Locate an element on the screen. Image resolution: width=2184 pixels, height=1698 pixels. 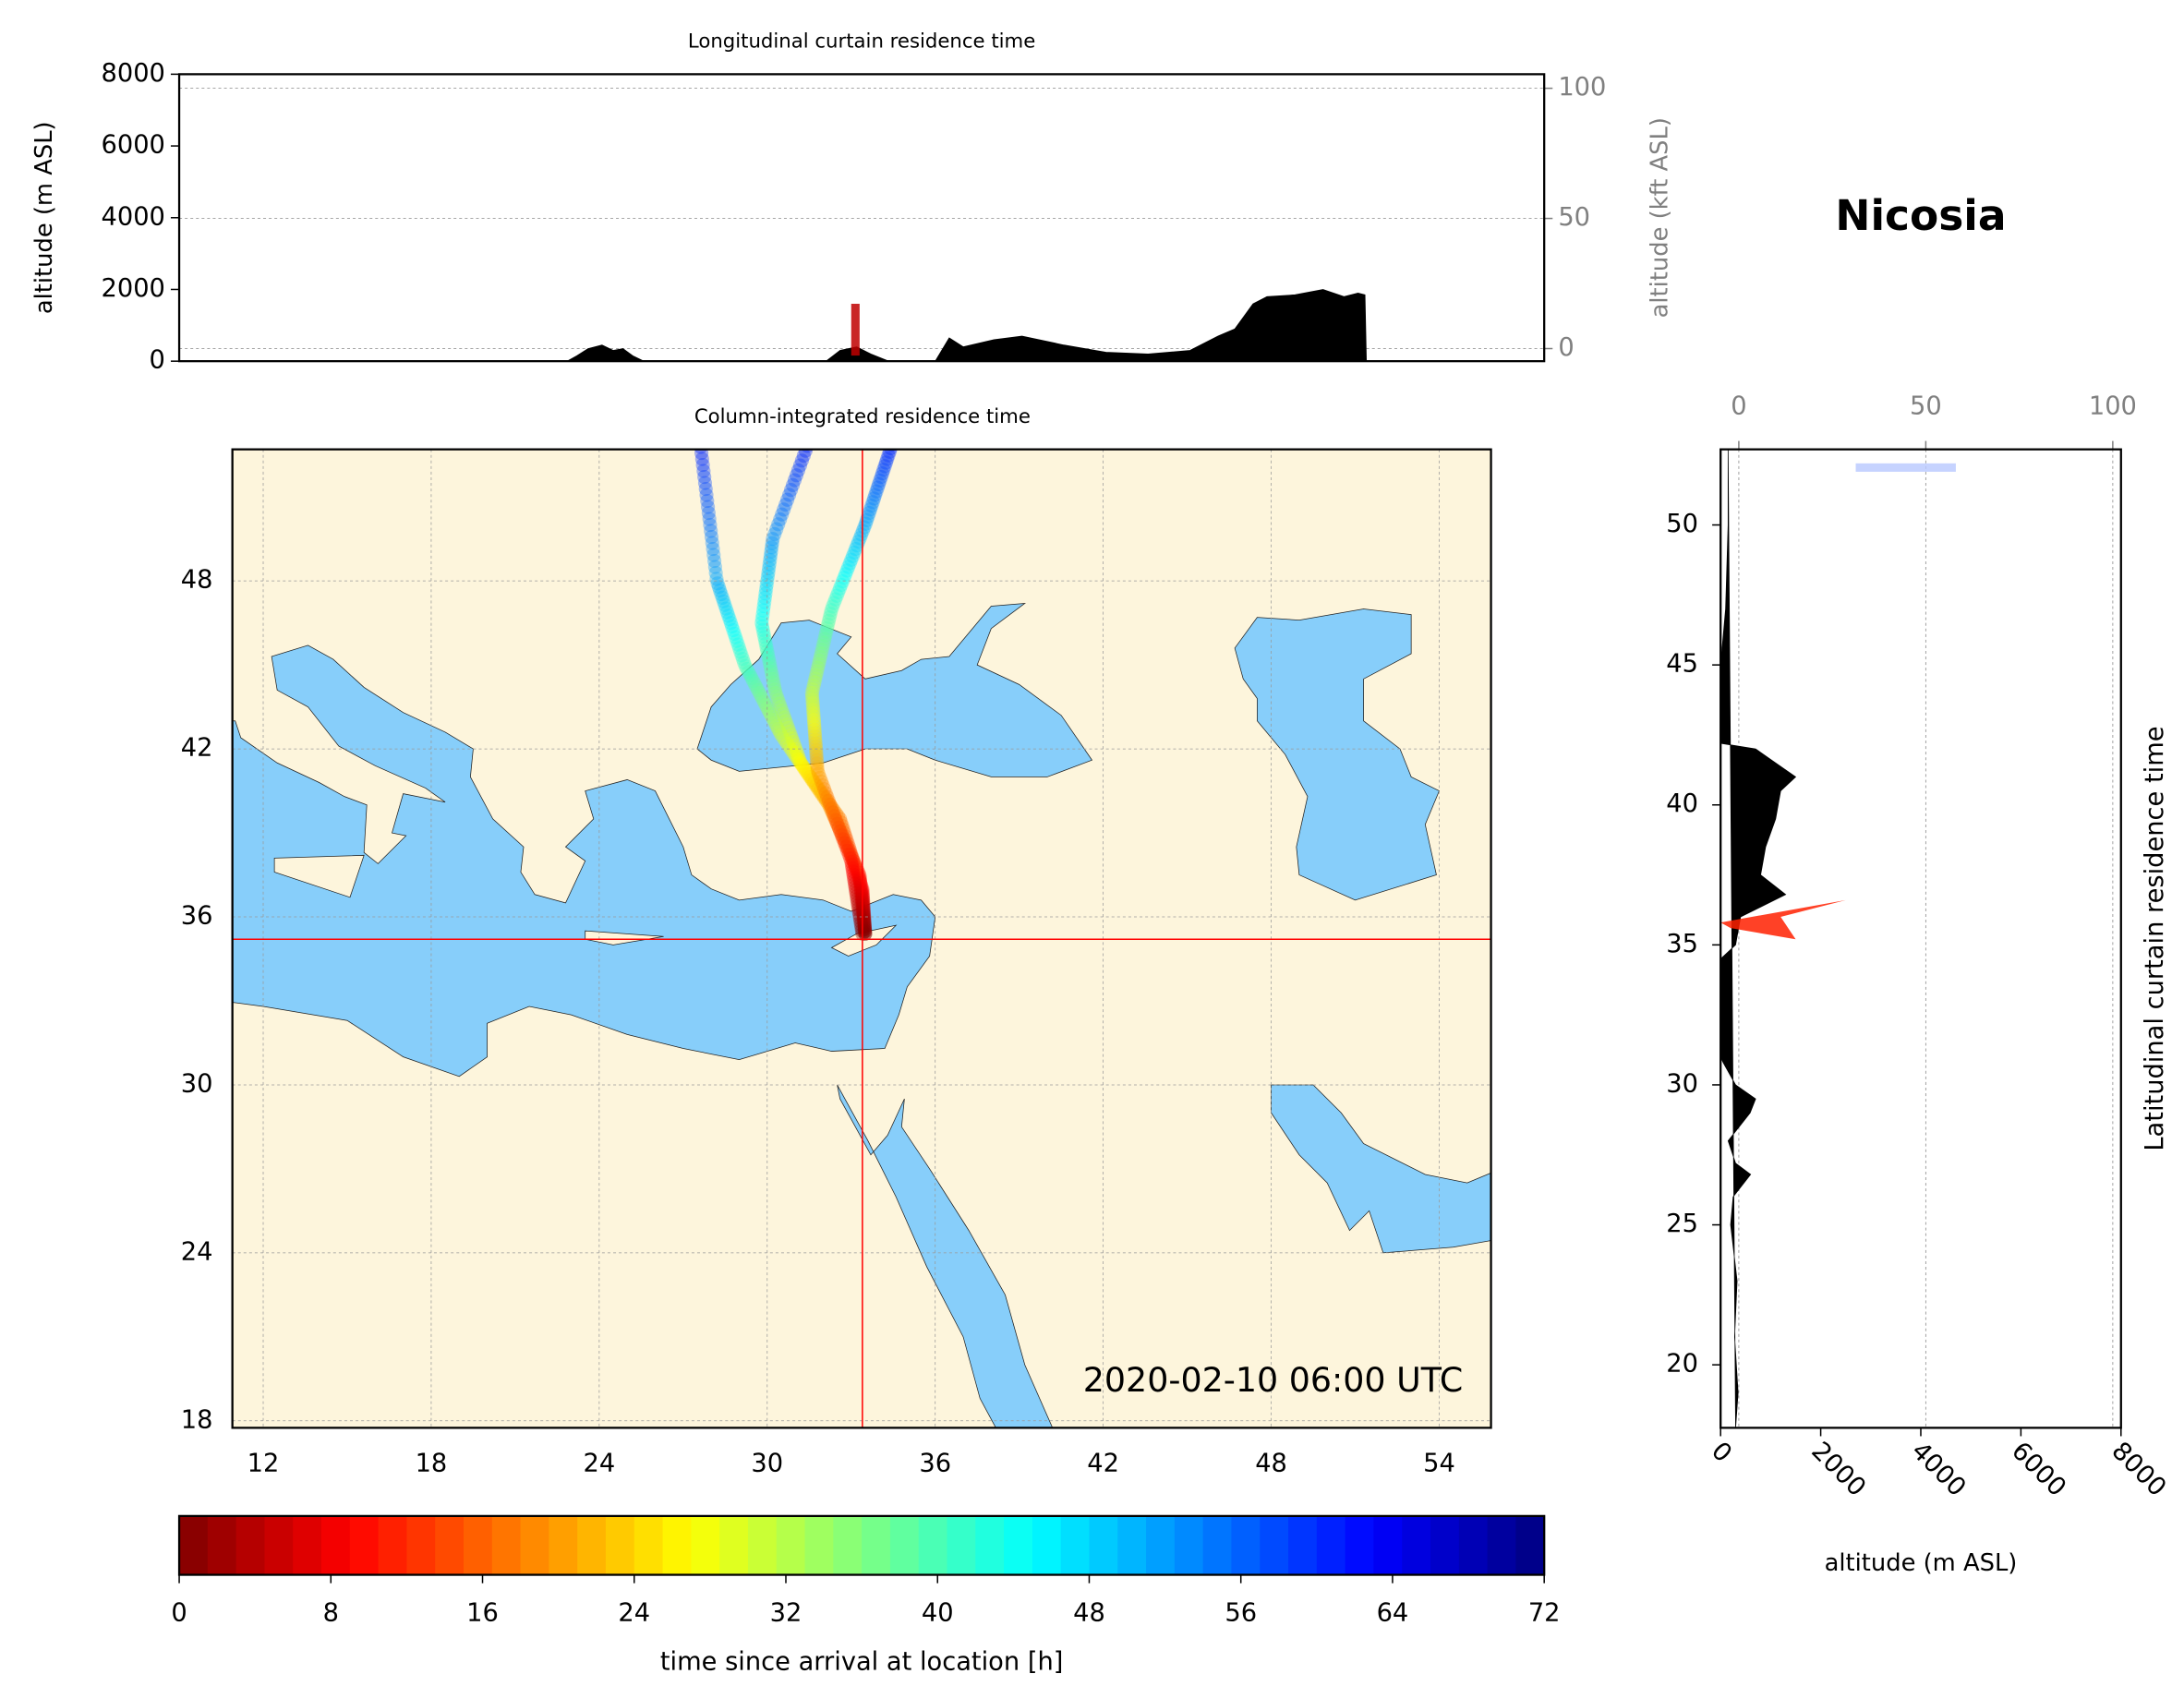
black-sea is located at coordinates (894, 689).